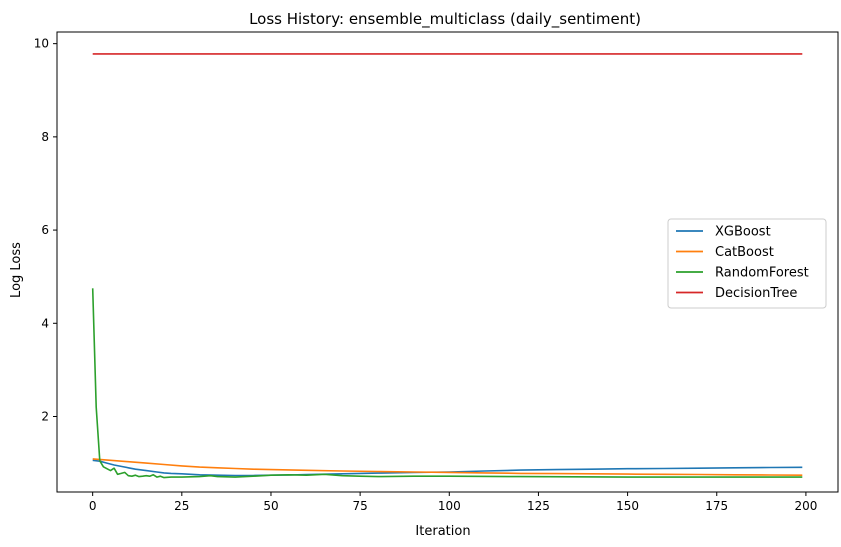  I want to click on y-axis-label: Log Loss, so click(16, 270).